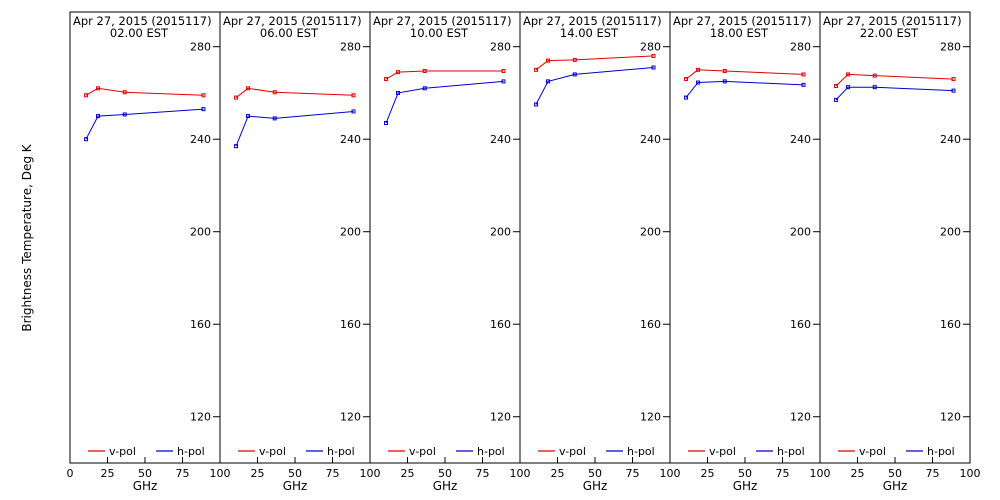 The height and width of the screenshot is (500, 1000). What do you see at coordinates (289, 33) in the screenshot?
I see `panel-subtitle: 06.00 EST` at bounding box center [289, 33].